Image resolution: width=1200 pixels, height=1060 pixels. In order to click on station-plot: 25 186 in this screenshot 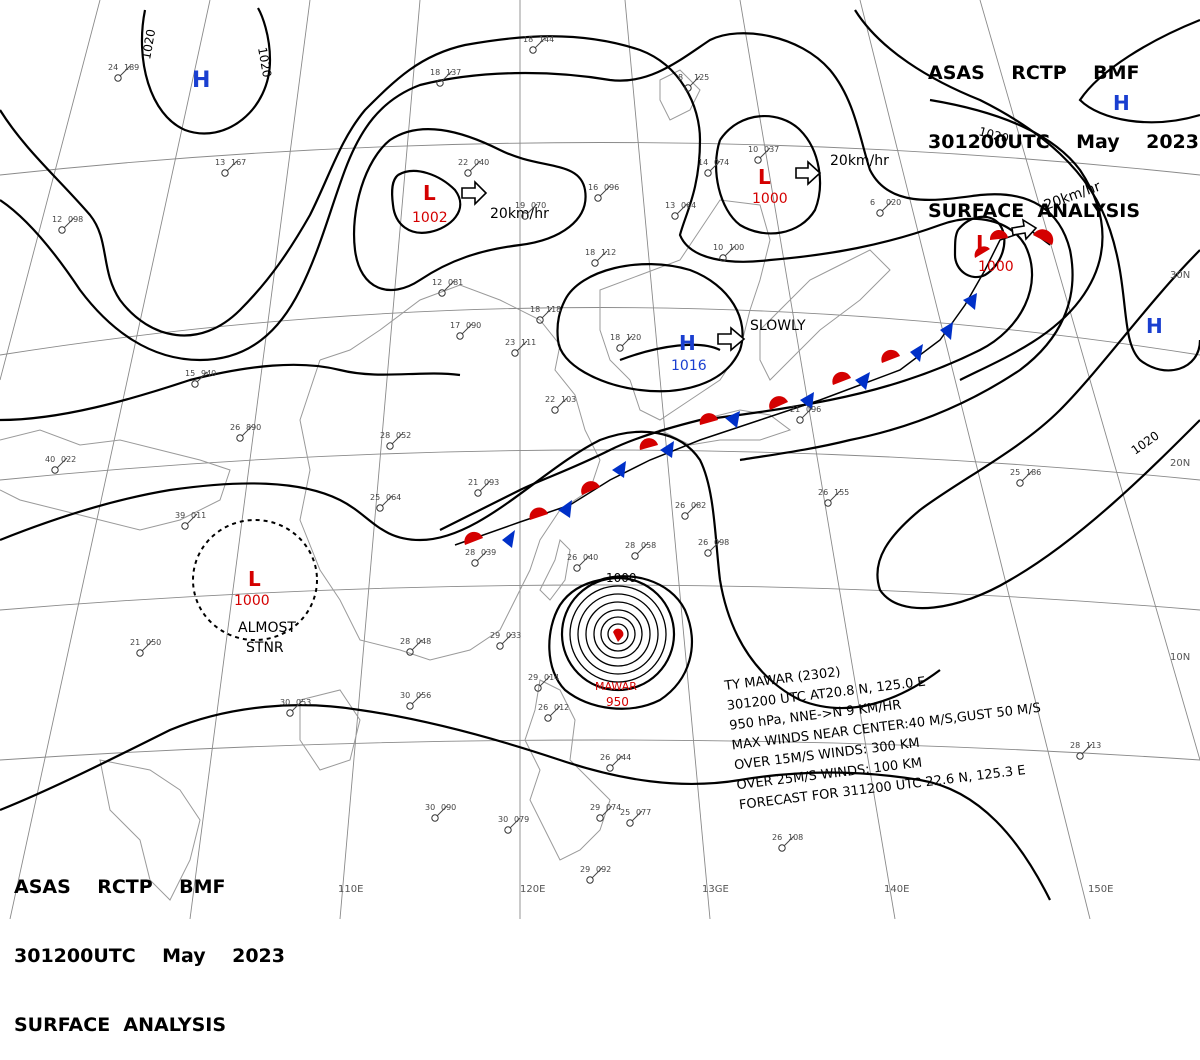, I will do `click(1025, 477)`.